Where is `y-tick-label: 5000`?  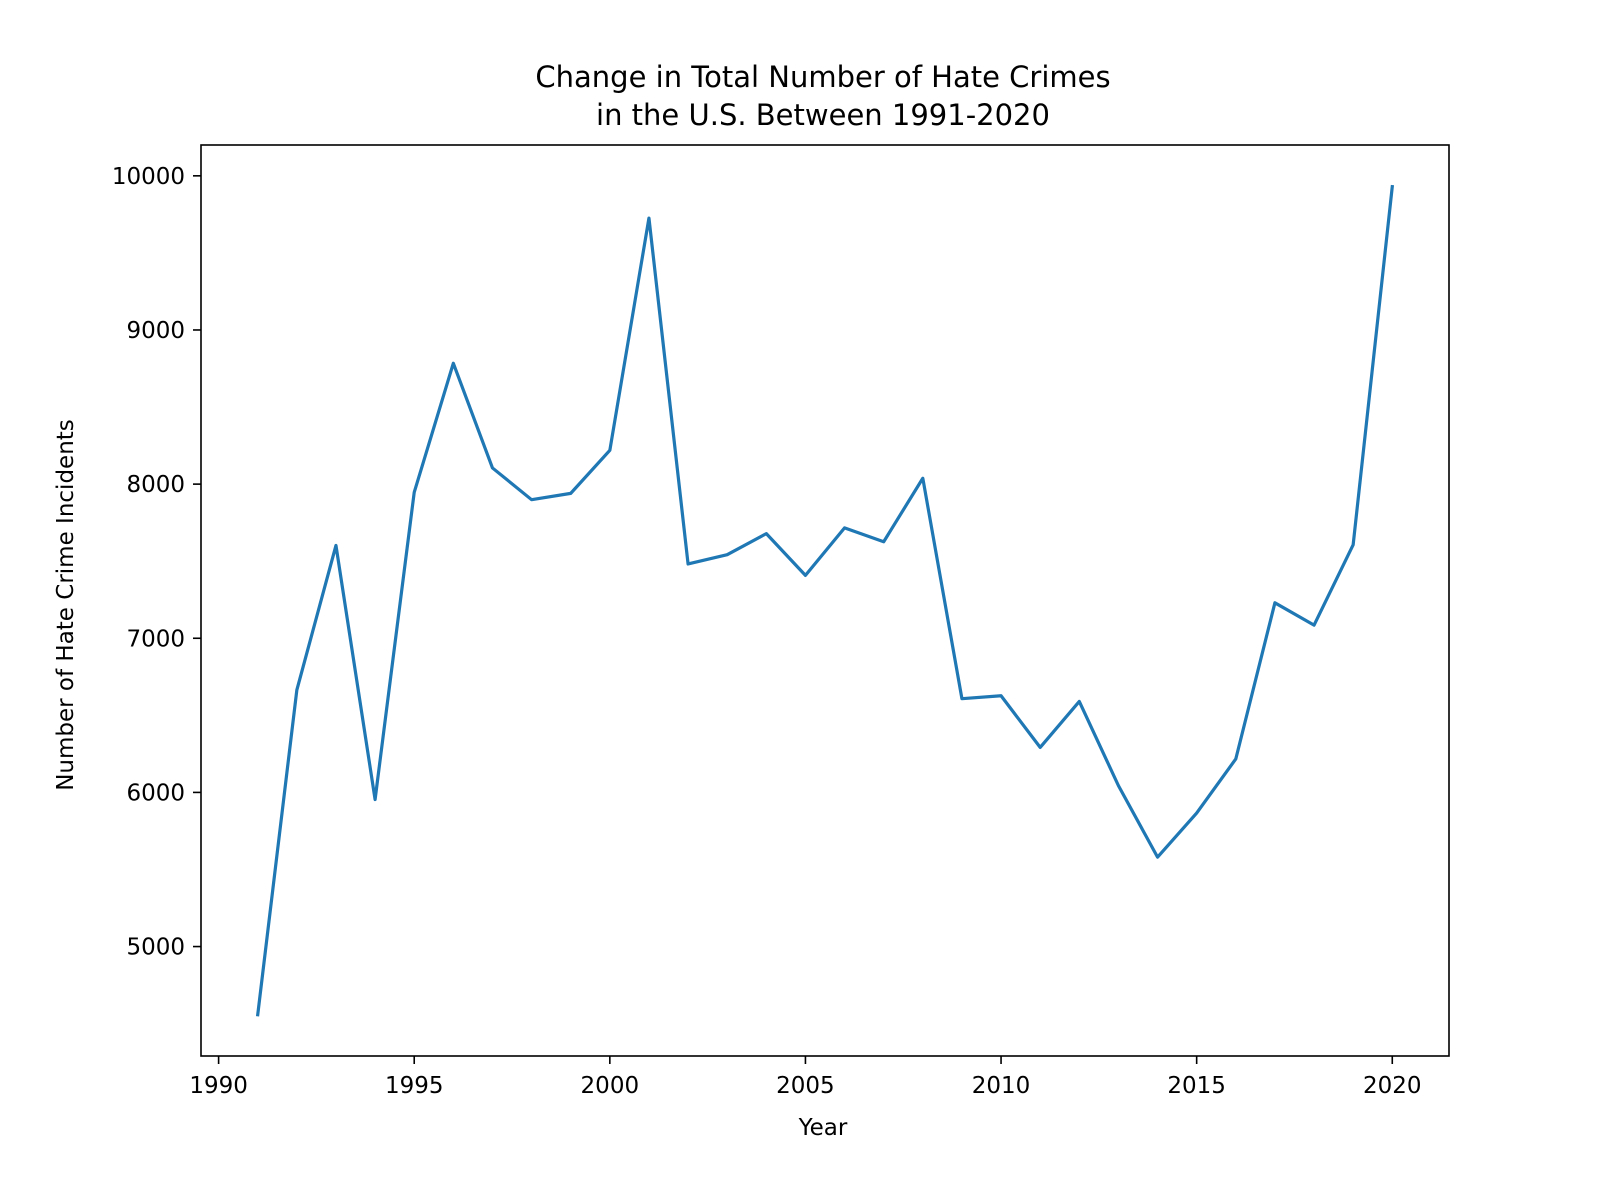
y-tick-label: 5000 is located at coordinates (155, 948).